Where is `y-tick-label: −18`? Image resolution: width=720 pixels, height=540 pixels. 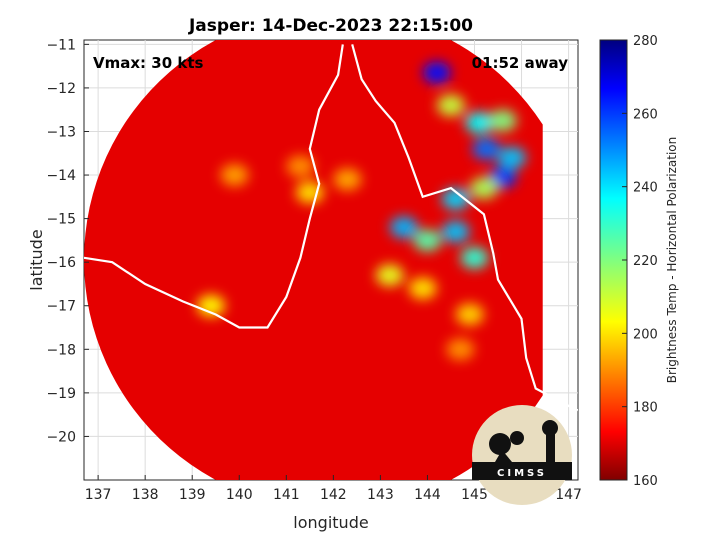
y-tick-label: −18 is located at coordinates (61, 350).